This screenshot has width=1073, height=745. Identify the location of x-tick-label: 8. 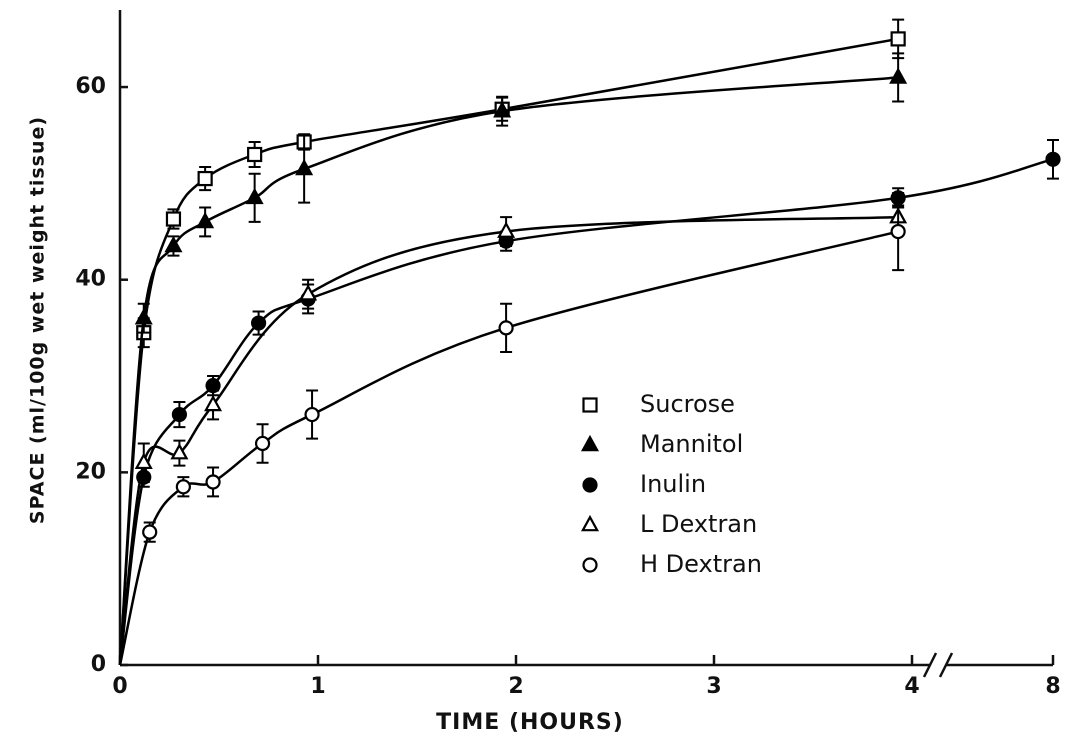
(1052, 686).